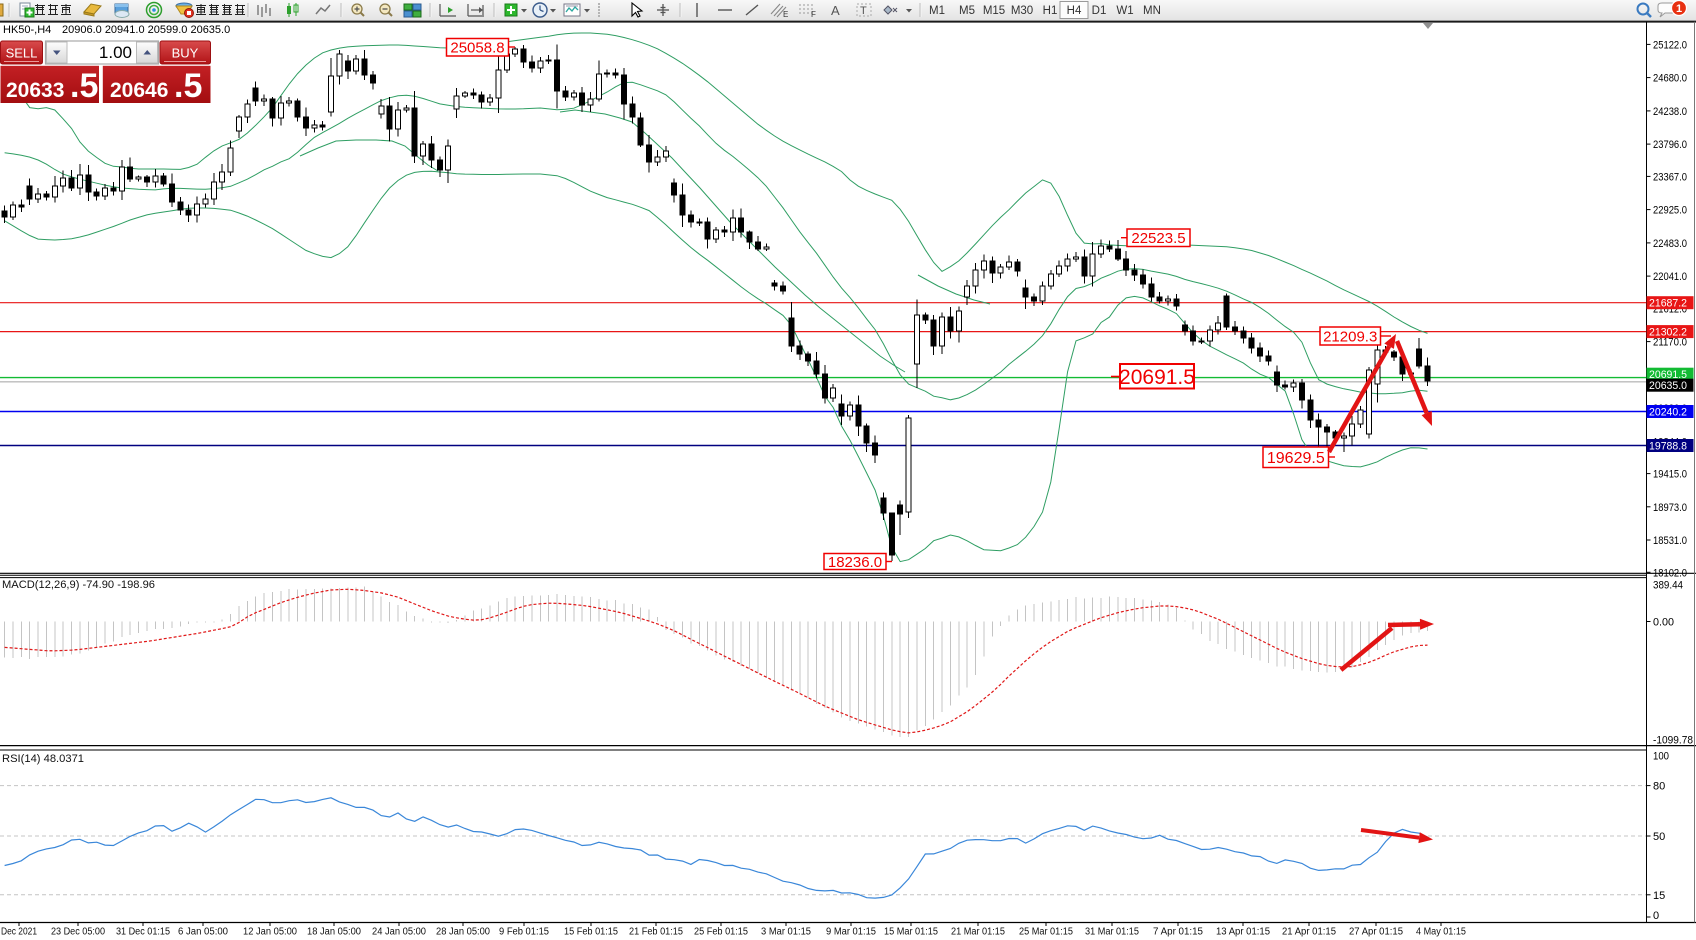  What do you see at coordinates (721, 932) in the screenshot?
I see `svg-text: 25 Feb 01:15` at bounding box center [721, 932].